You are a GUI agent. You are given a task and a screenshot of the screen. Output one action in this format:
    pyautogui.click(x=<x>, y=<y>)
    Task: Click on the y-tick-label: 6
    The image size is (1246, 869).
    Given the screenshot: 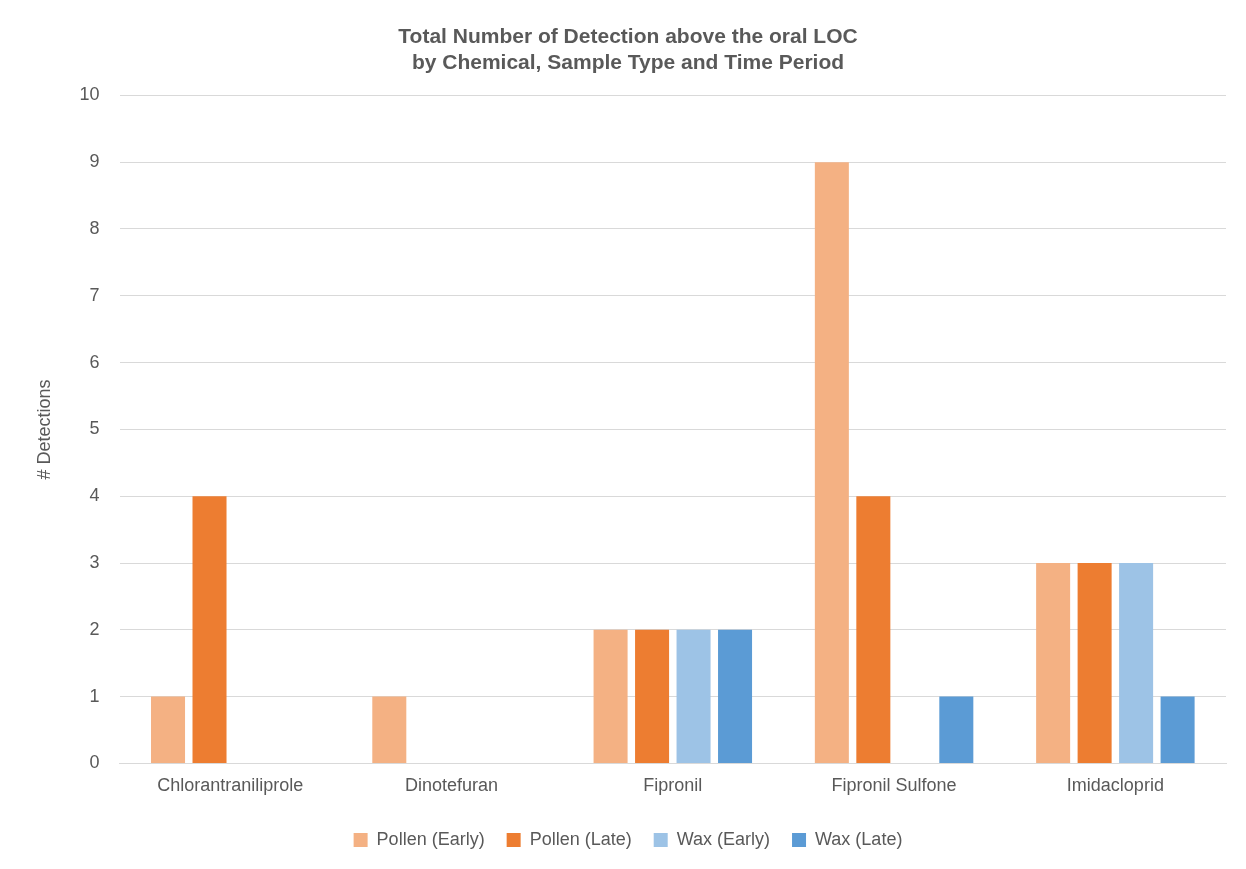 What is the action you would take?
    pyautogui.click(x=94, y=361)
    